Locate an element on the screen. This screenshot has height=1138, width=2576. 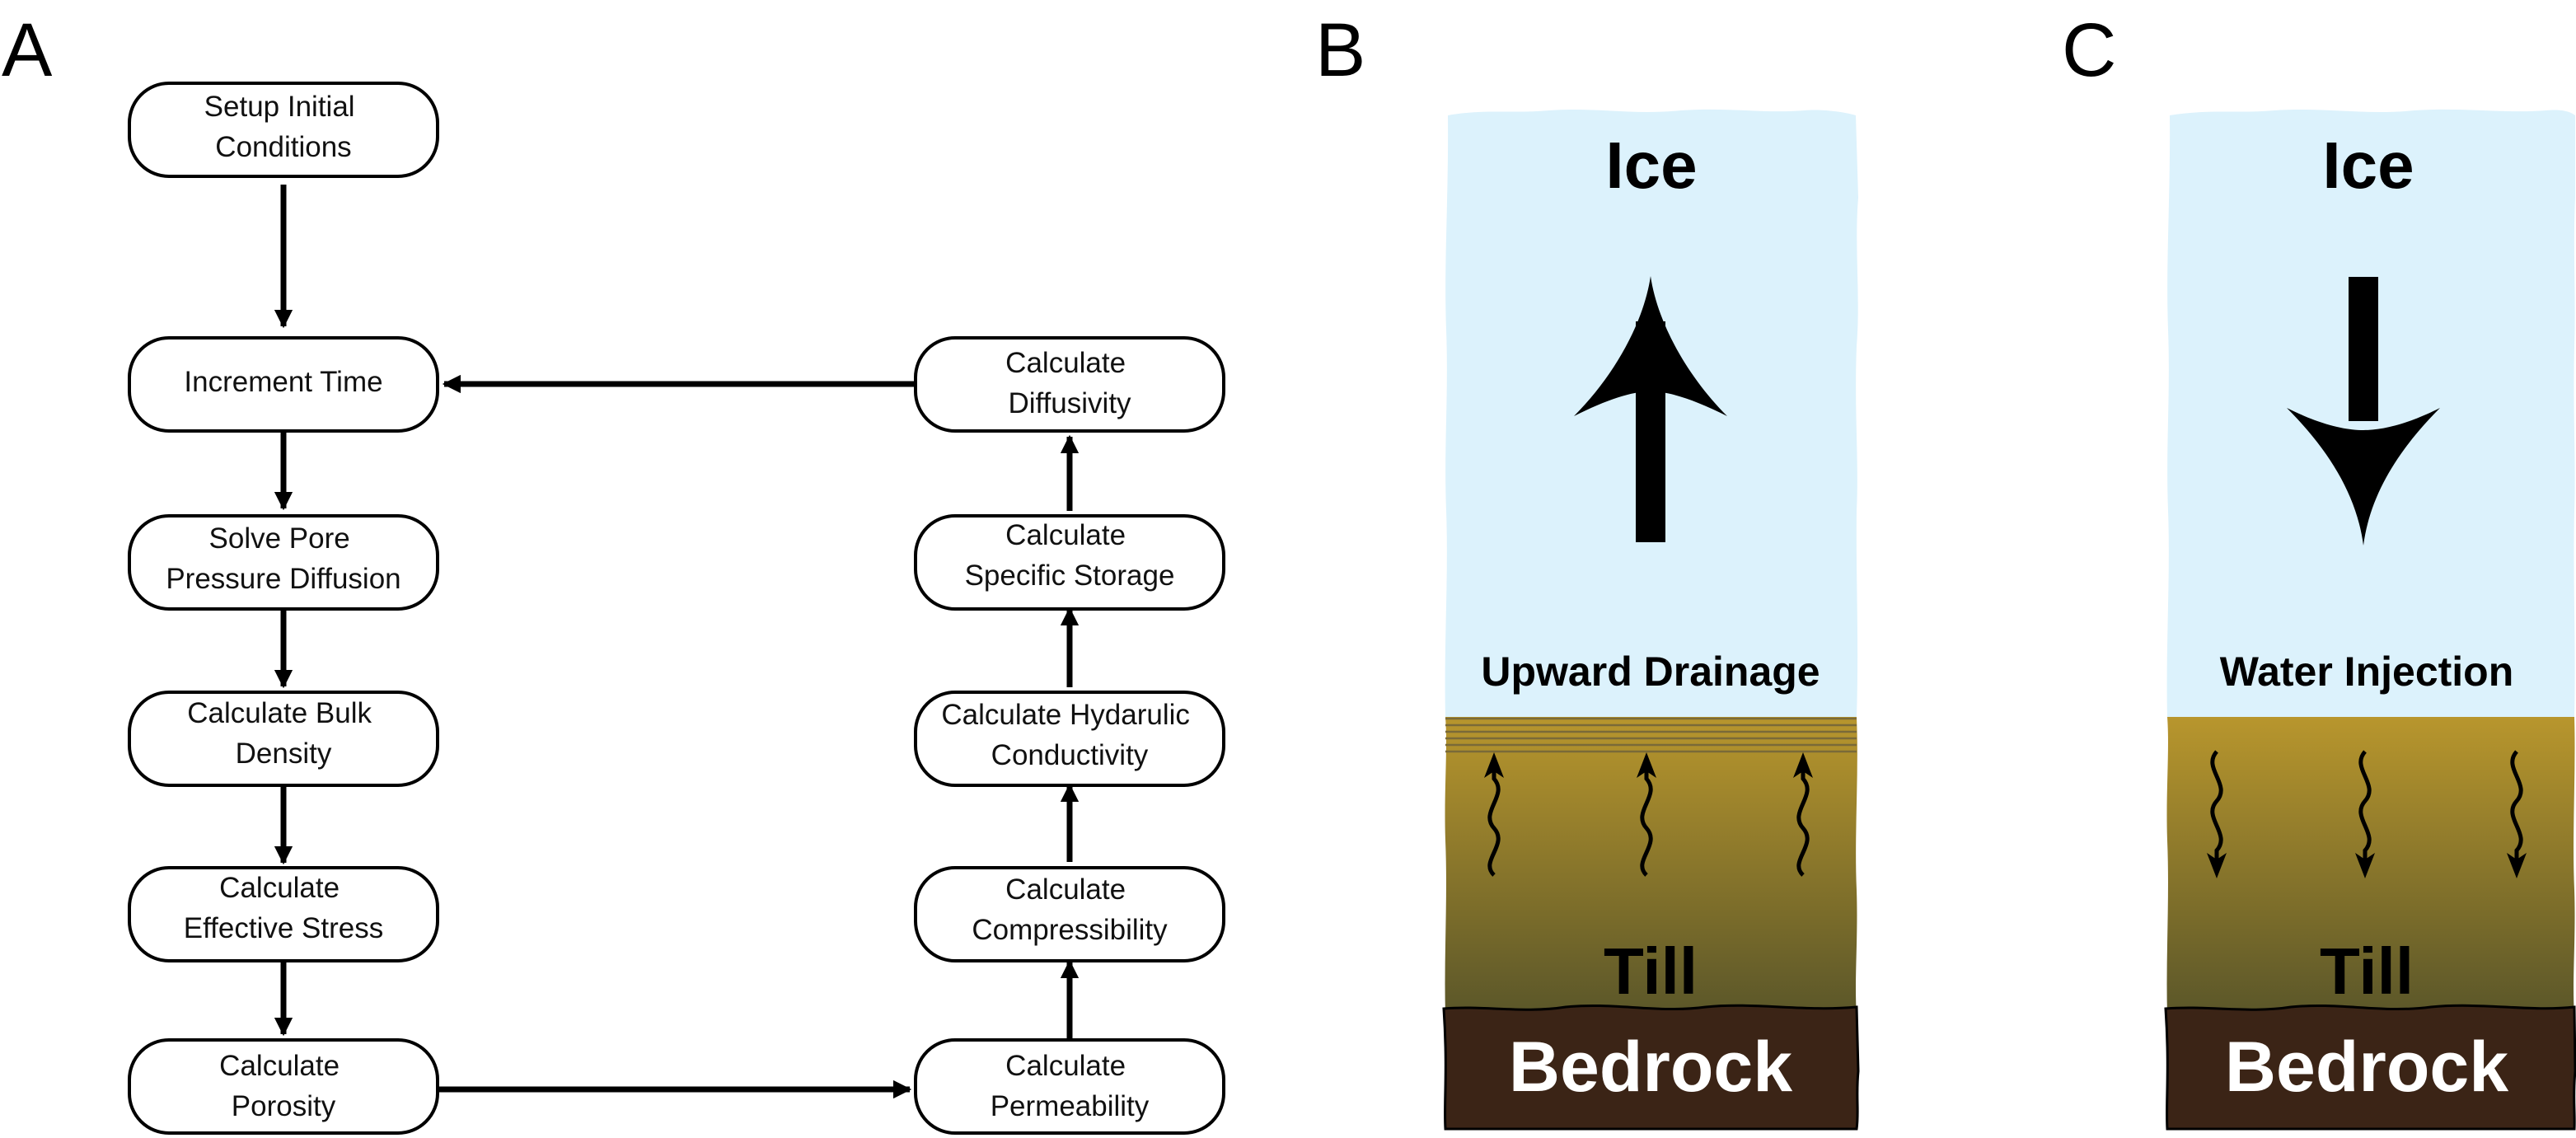
wavy-arrow-1-b is located at coordinates (1494, 821).